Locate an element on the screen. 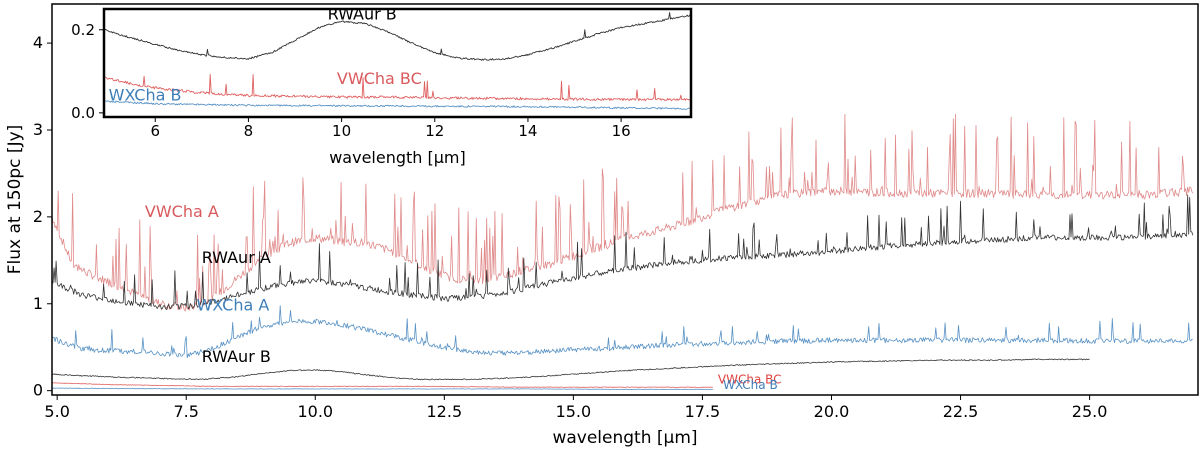  inset-xtick-label: 14 is located at coordinates (527, 131).